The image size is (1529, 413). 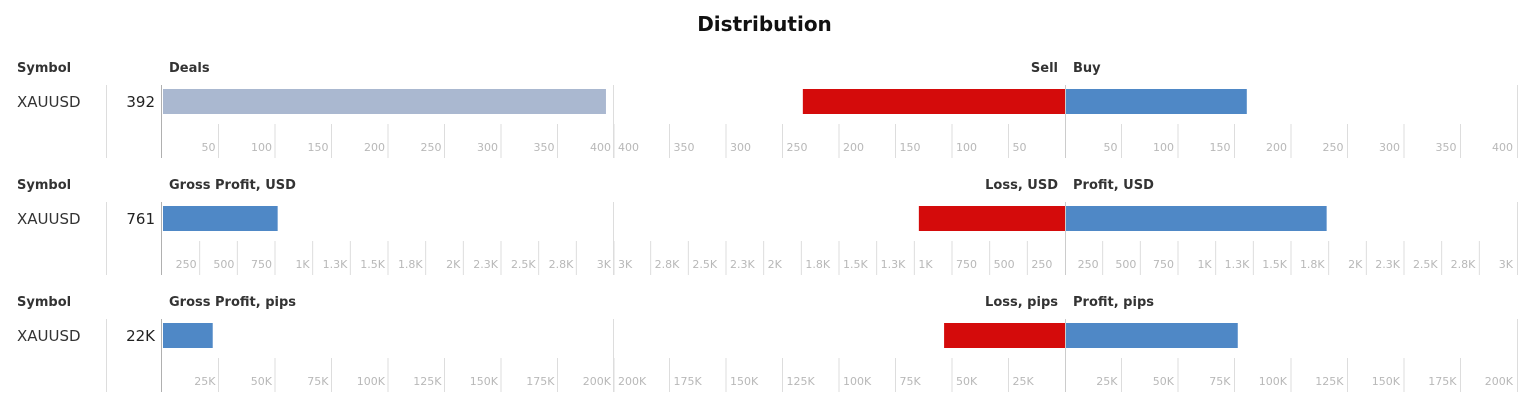 What do you see at coordinates (1113, 302) in the screenshot?
I see `right-header: Profit, pips` at bounding box center [1113, 302].